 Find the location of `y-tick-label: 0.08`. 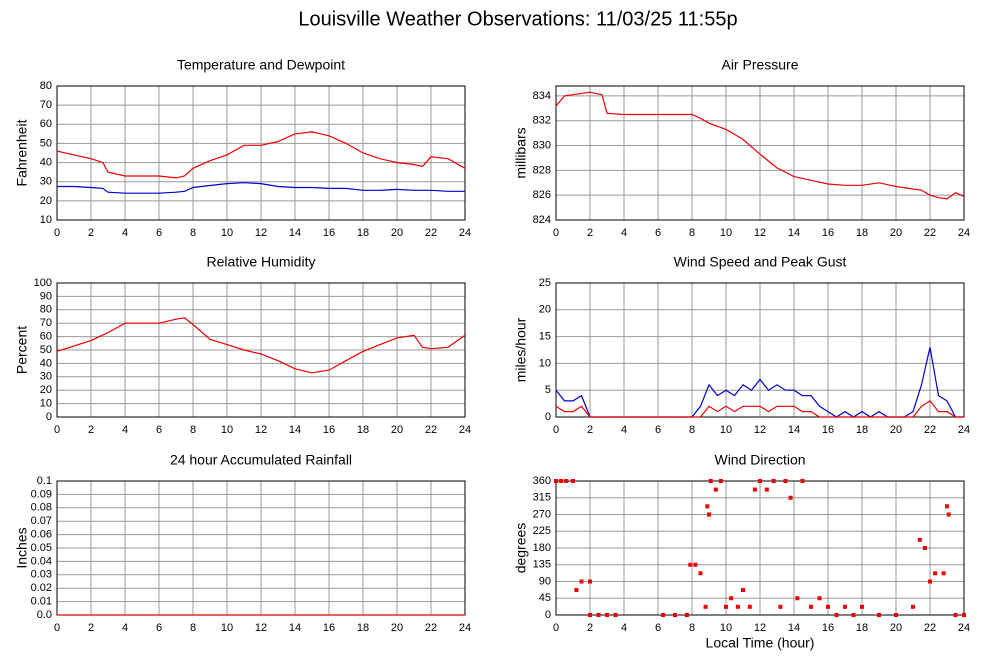

y-tick-label: 0.08 is located at coordinates (41, 508).